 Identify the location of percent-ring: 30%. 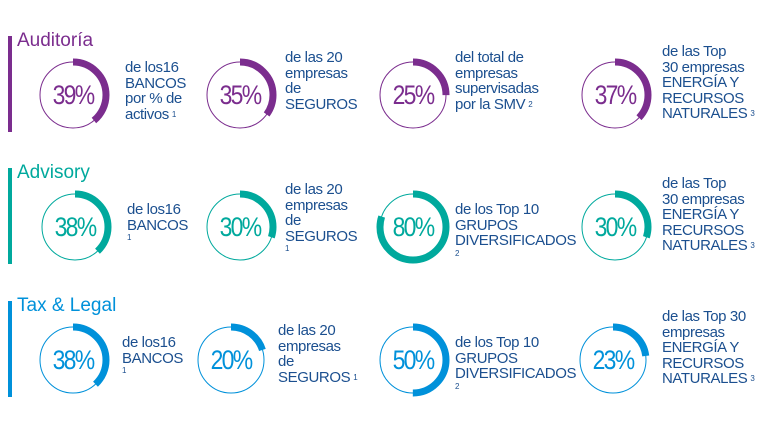
(615, 227).